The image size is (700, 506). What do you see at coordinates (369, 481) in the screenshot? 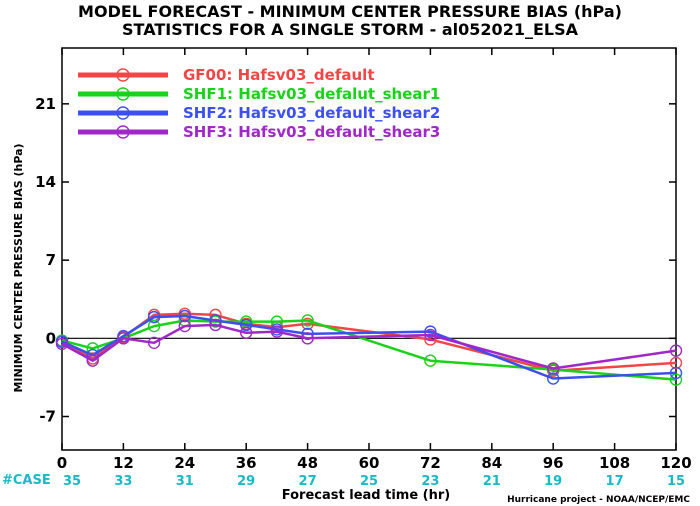
I see `case-count: 25` at bounding box center [369, 481].